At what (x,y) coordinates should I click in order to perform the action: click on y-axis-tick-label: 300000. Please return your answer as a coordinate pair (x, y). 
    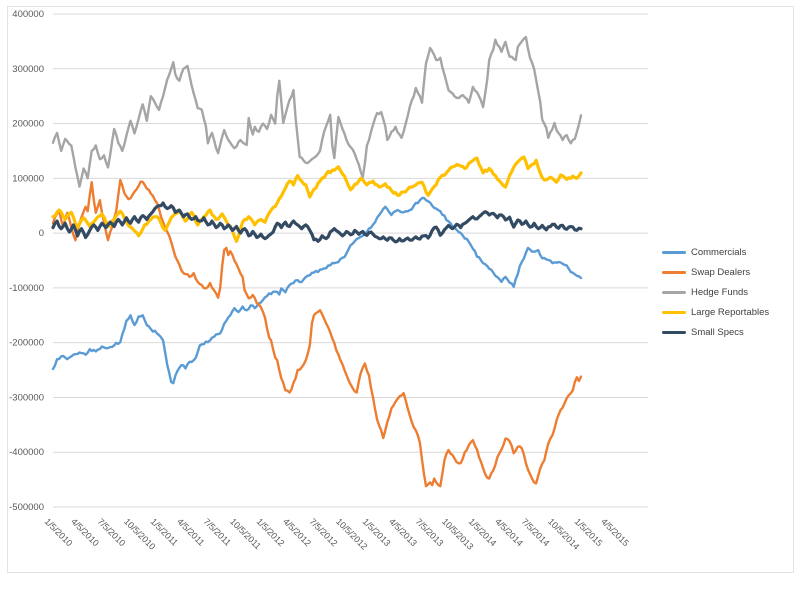
    Looking at the image, I should click on (28, 69).